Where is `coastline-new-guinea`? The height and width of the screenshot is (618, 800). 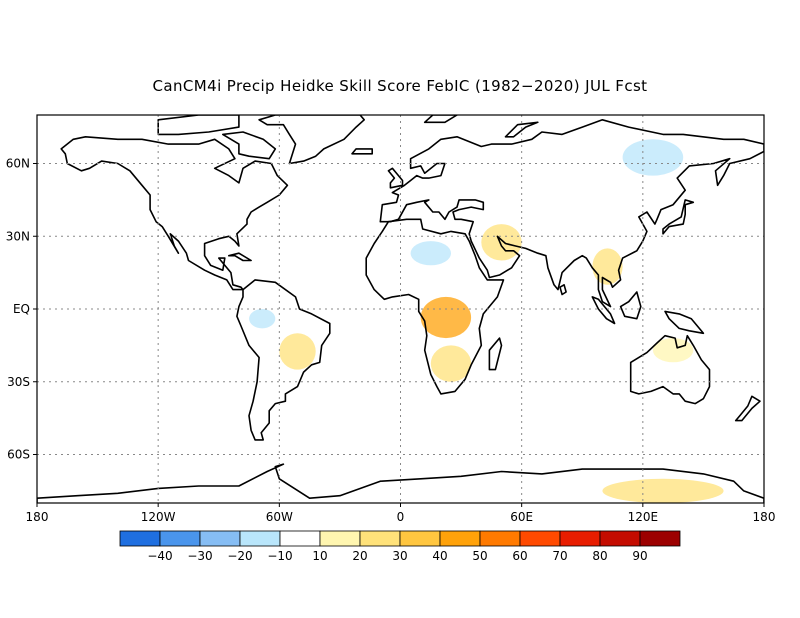 coastline-new-guinea is located at coordinates (684, 322).